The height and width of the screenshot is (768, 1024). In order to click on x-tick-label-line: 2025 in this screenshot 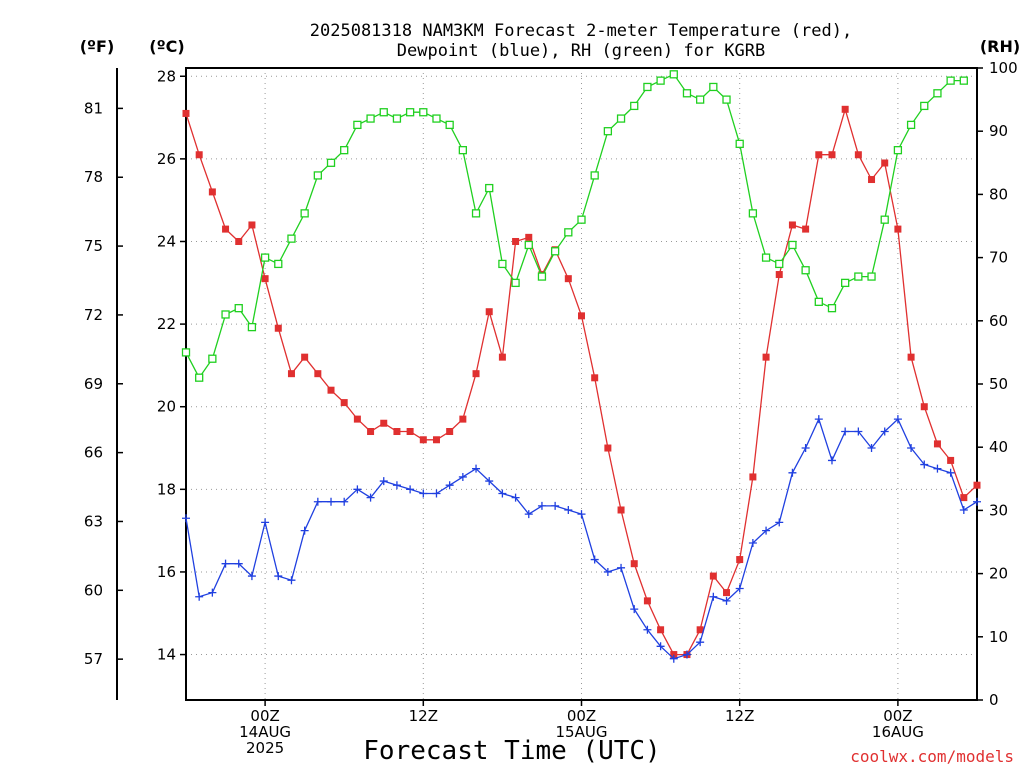, I will do `click(265, 748)`.